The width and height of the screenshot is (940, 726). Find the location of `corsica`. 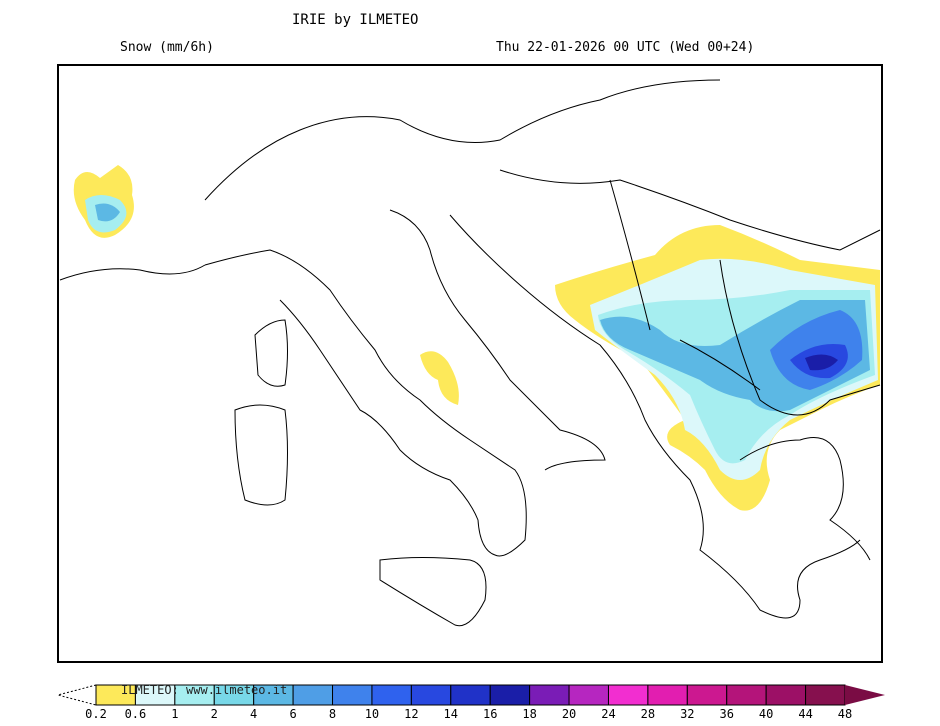

corsica is located at coordinates (271, 353).